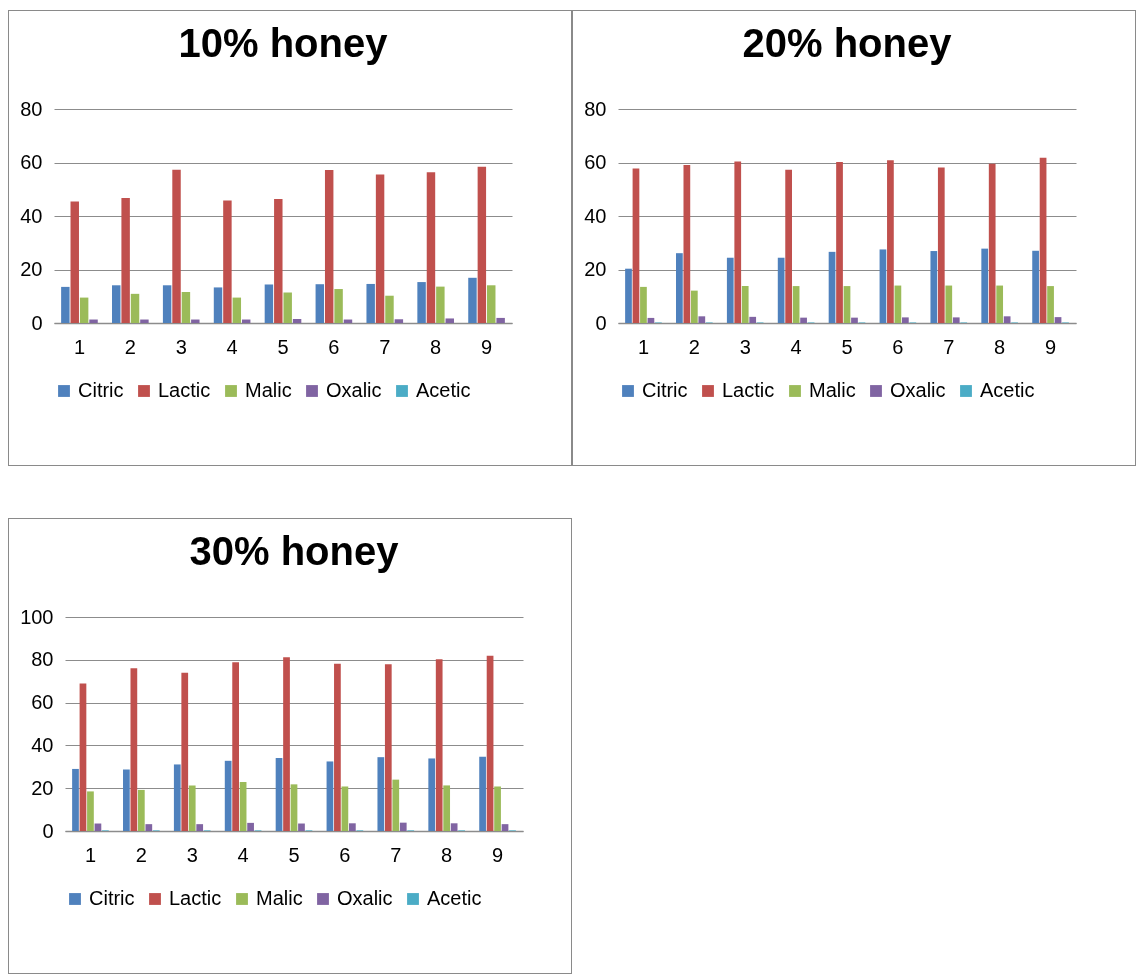 The width and height of the screenshot is (1137, 976). What do you see at coordinates (447, 854) in the screenshot?
I see `x-tick-label: 8` at bounding box center [447, 854].